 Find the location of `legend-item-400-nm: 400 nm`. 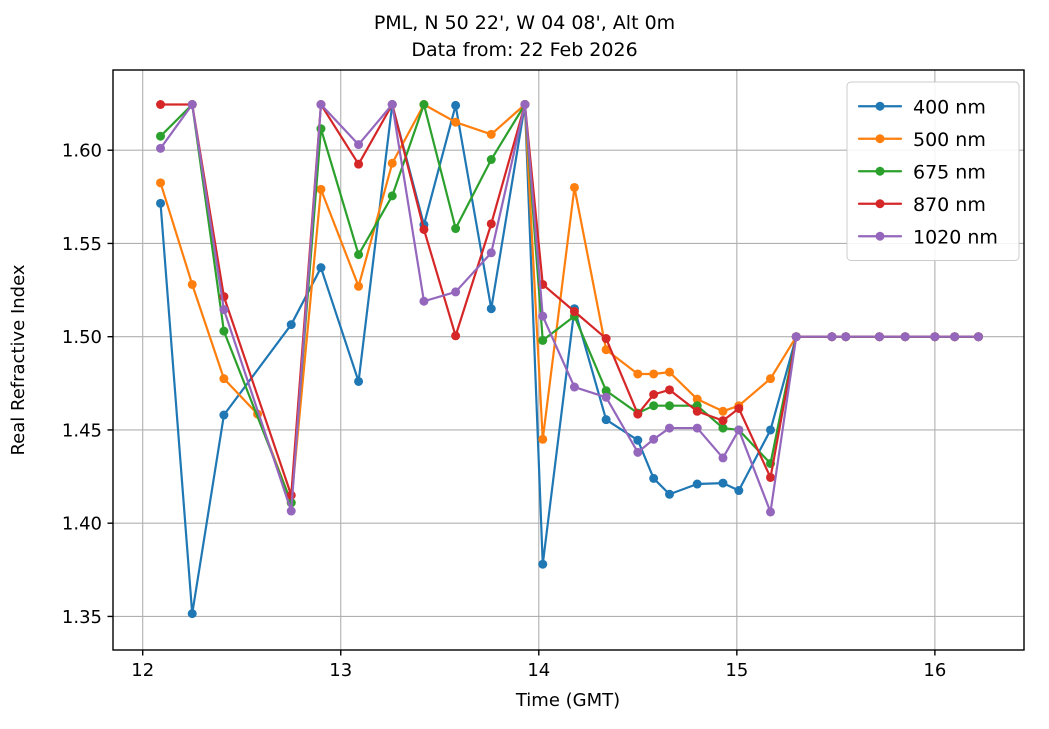

legend-item-400-nm: 400 nm is located at coordinates (921, 107).